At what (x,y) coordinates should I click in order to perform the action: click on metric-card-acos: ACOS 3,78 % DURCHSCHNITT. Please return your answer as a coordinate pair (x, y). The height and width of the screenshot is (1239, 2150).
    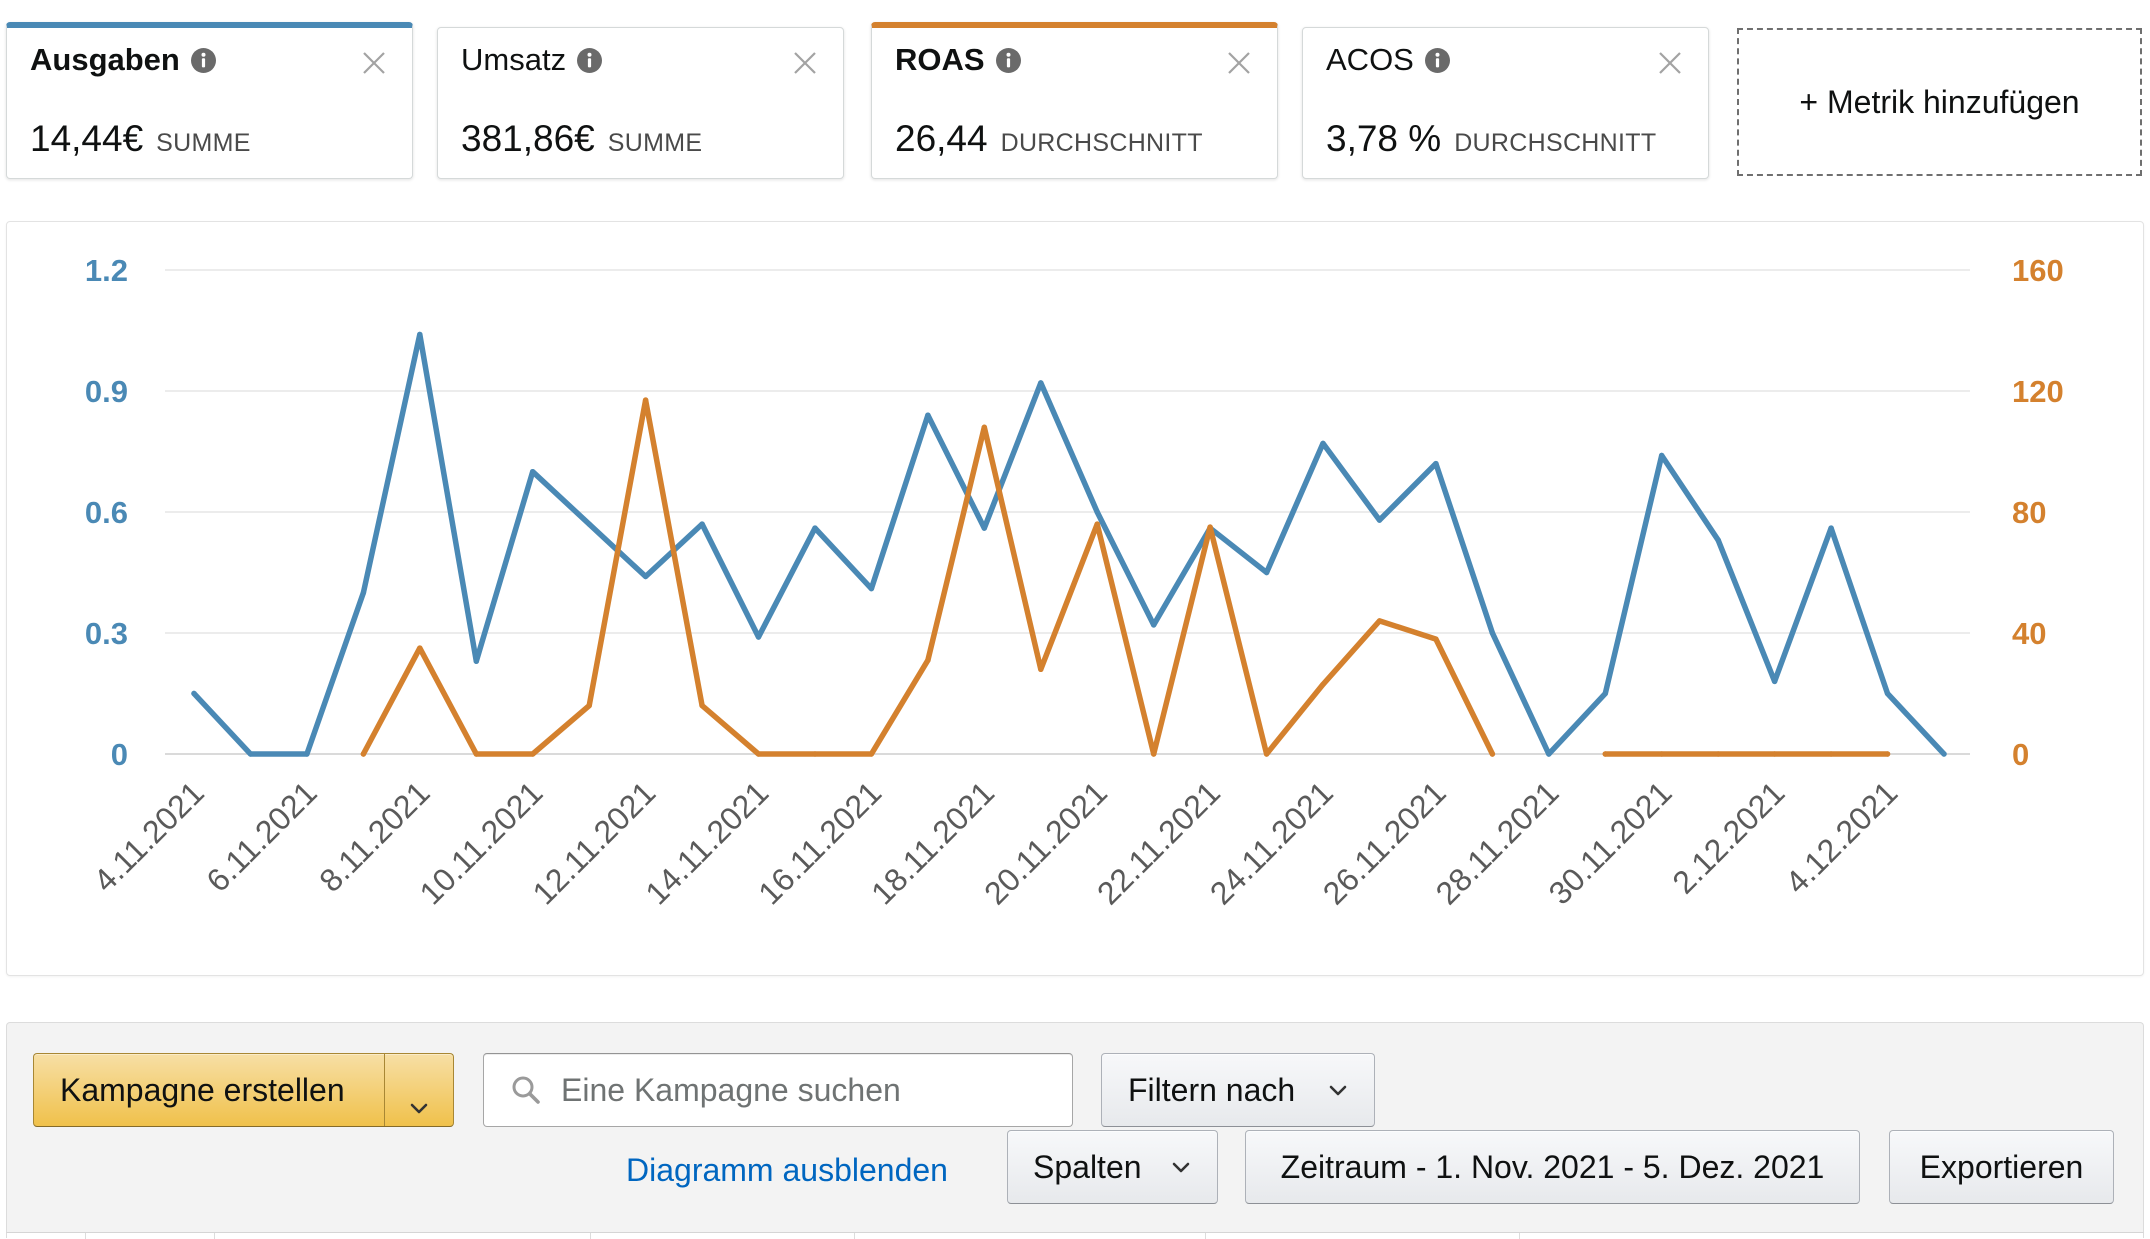
    Looking at the image, I should click on (1505, 103).